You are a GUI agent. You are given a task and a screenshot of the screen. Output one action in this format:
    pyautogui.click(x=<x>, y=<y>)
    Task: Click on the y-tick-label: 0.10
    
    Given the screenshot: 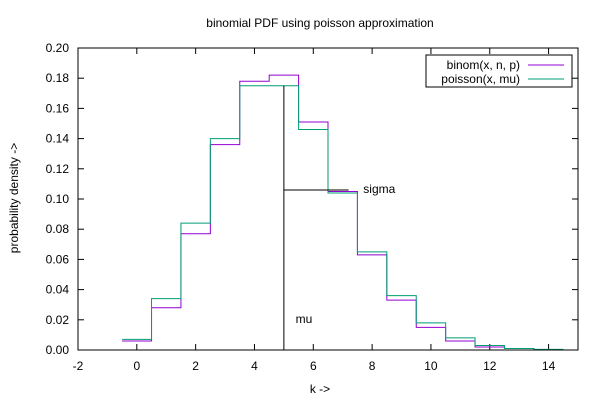 What is the action you would take?
    pyautogui.click(x=58, y=199)
    